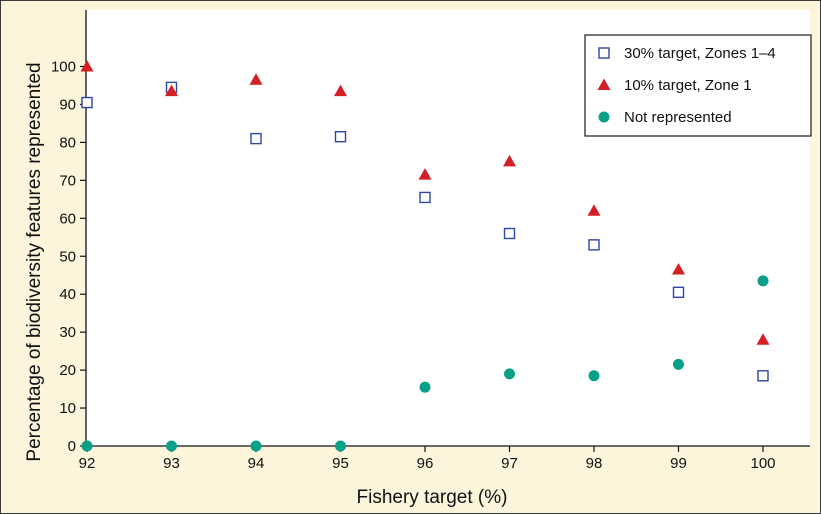 The height and width of the screenshot is (514, 821). Describe the element at coordinates (678, 117) in the screenshot. I see `legend-label: Not represented` at that location.